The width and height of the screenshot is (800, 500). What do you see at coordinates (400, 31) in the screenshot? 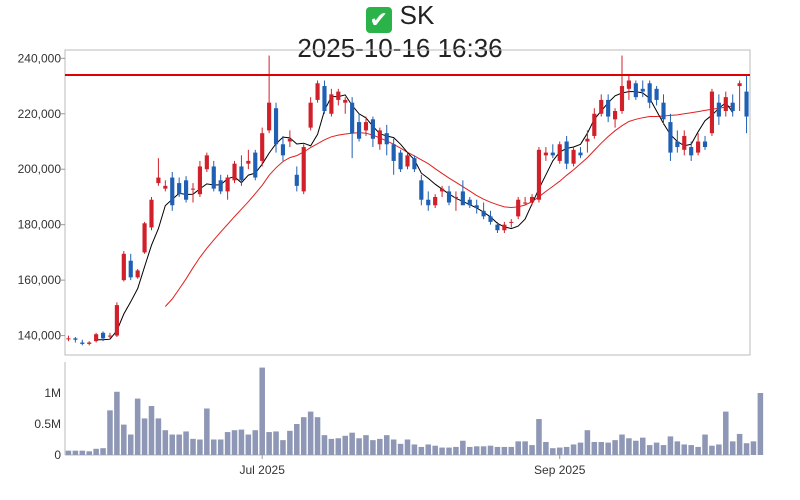
I see `chart-header: ✔ SK 2025-10-16 16:36` at bounding box center [400, 31].